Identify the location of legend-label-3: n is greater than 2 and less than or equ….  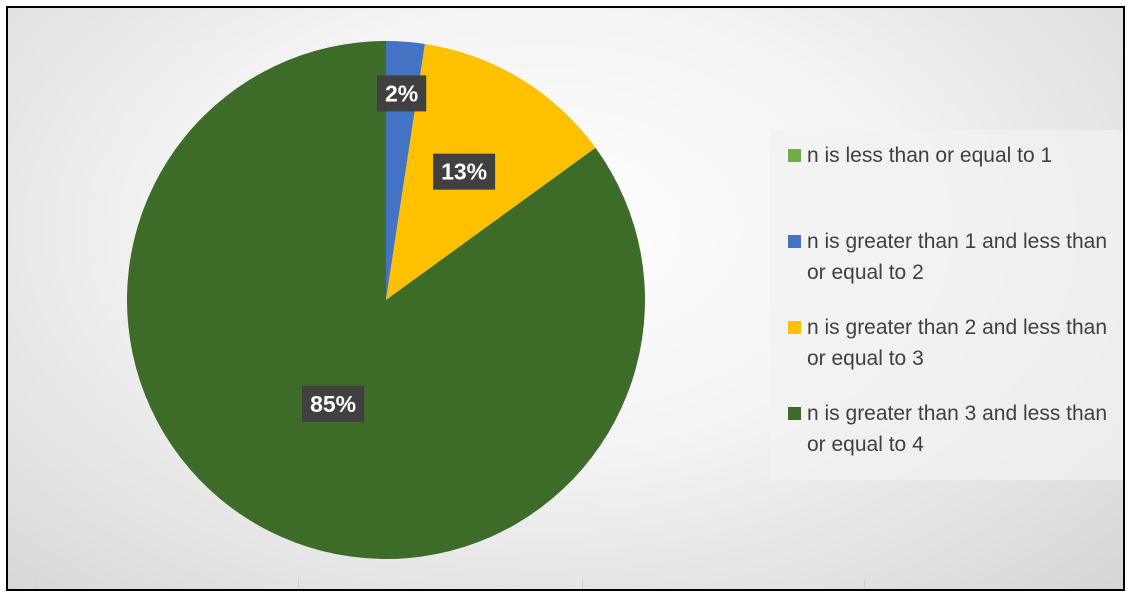
(957, 343).